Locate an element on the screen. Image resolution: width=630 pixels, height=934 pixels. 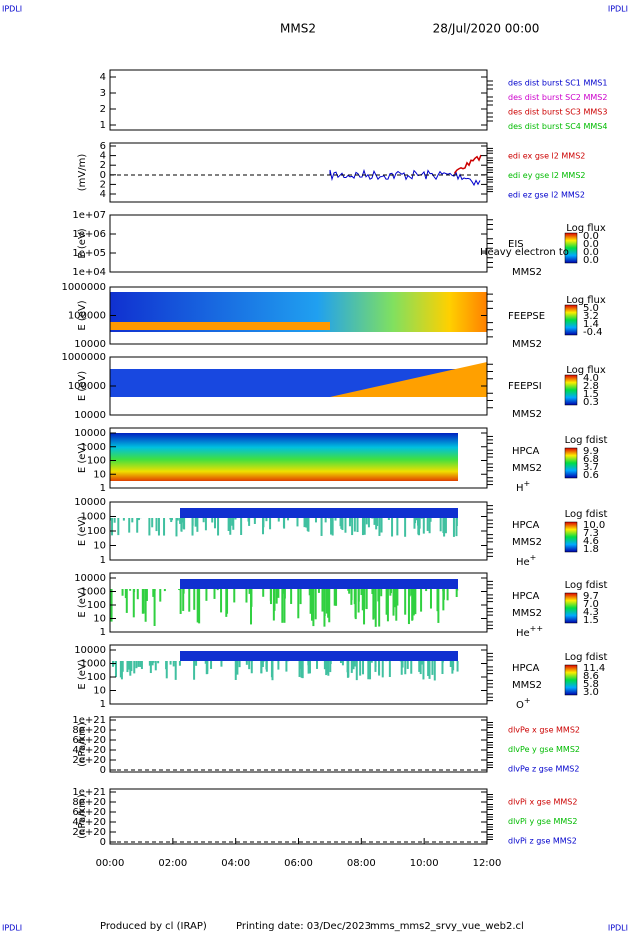
x-tick-label: 04:00 is located at coordinates (235, 863).